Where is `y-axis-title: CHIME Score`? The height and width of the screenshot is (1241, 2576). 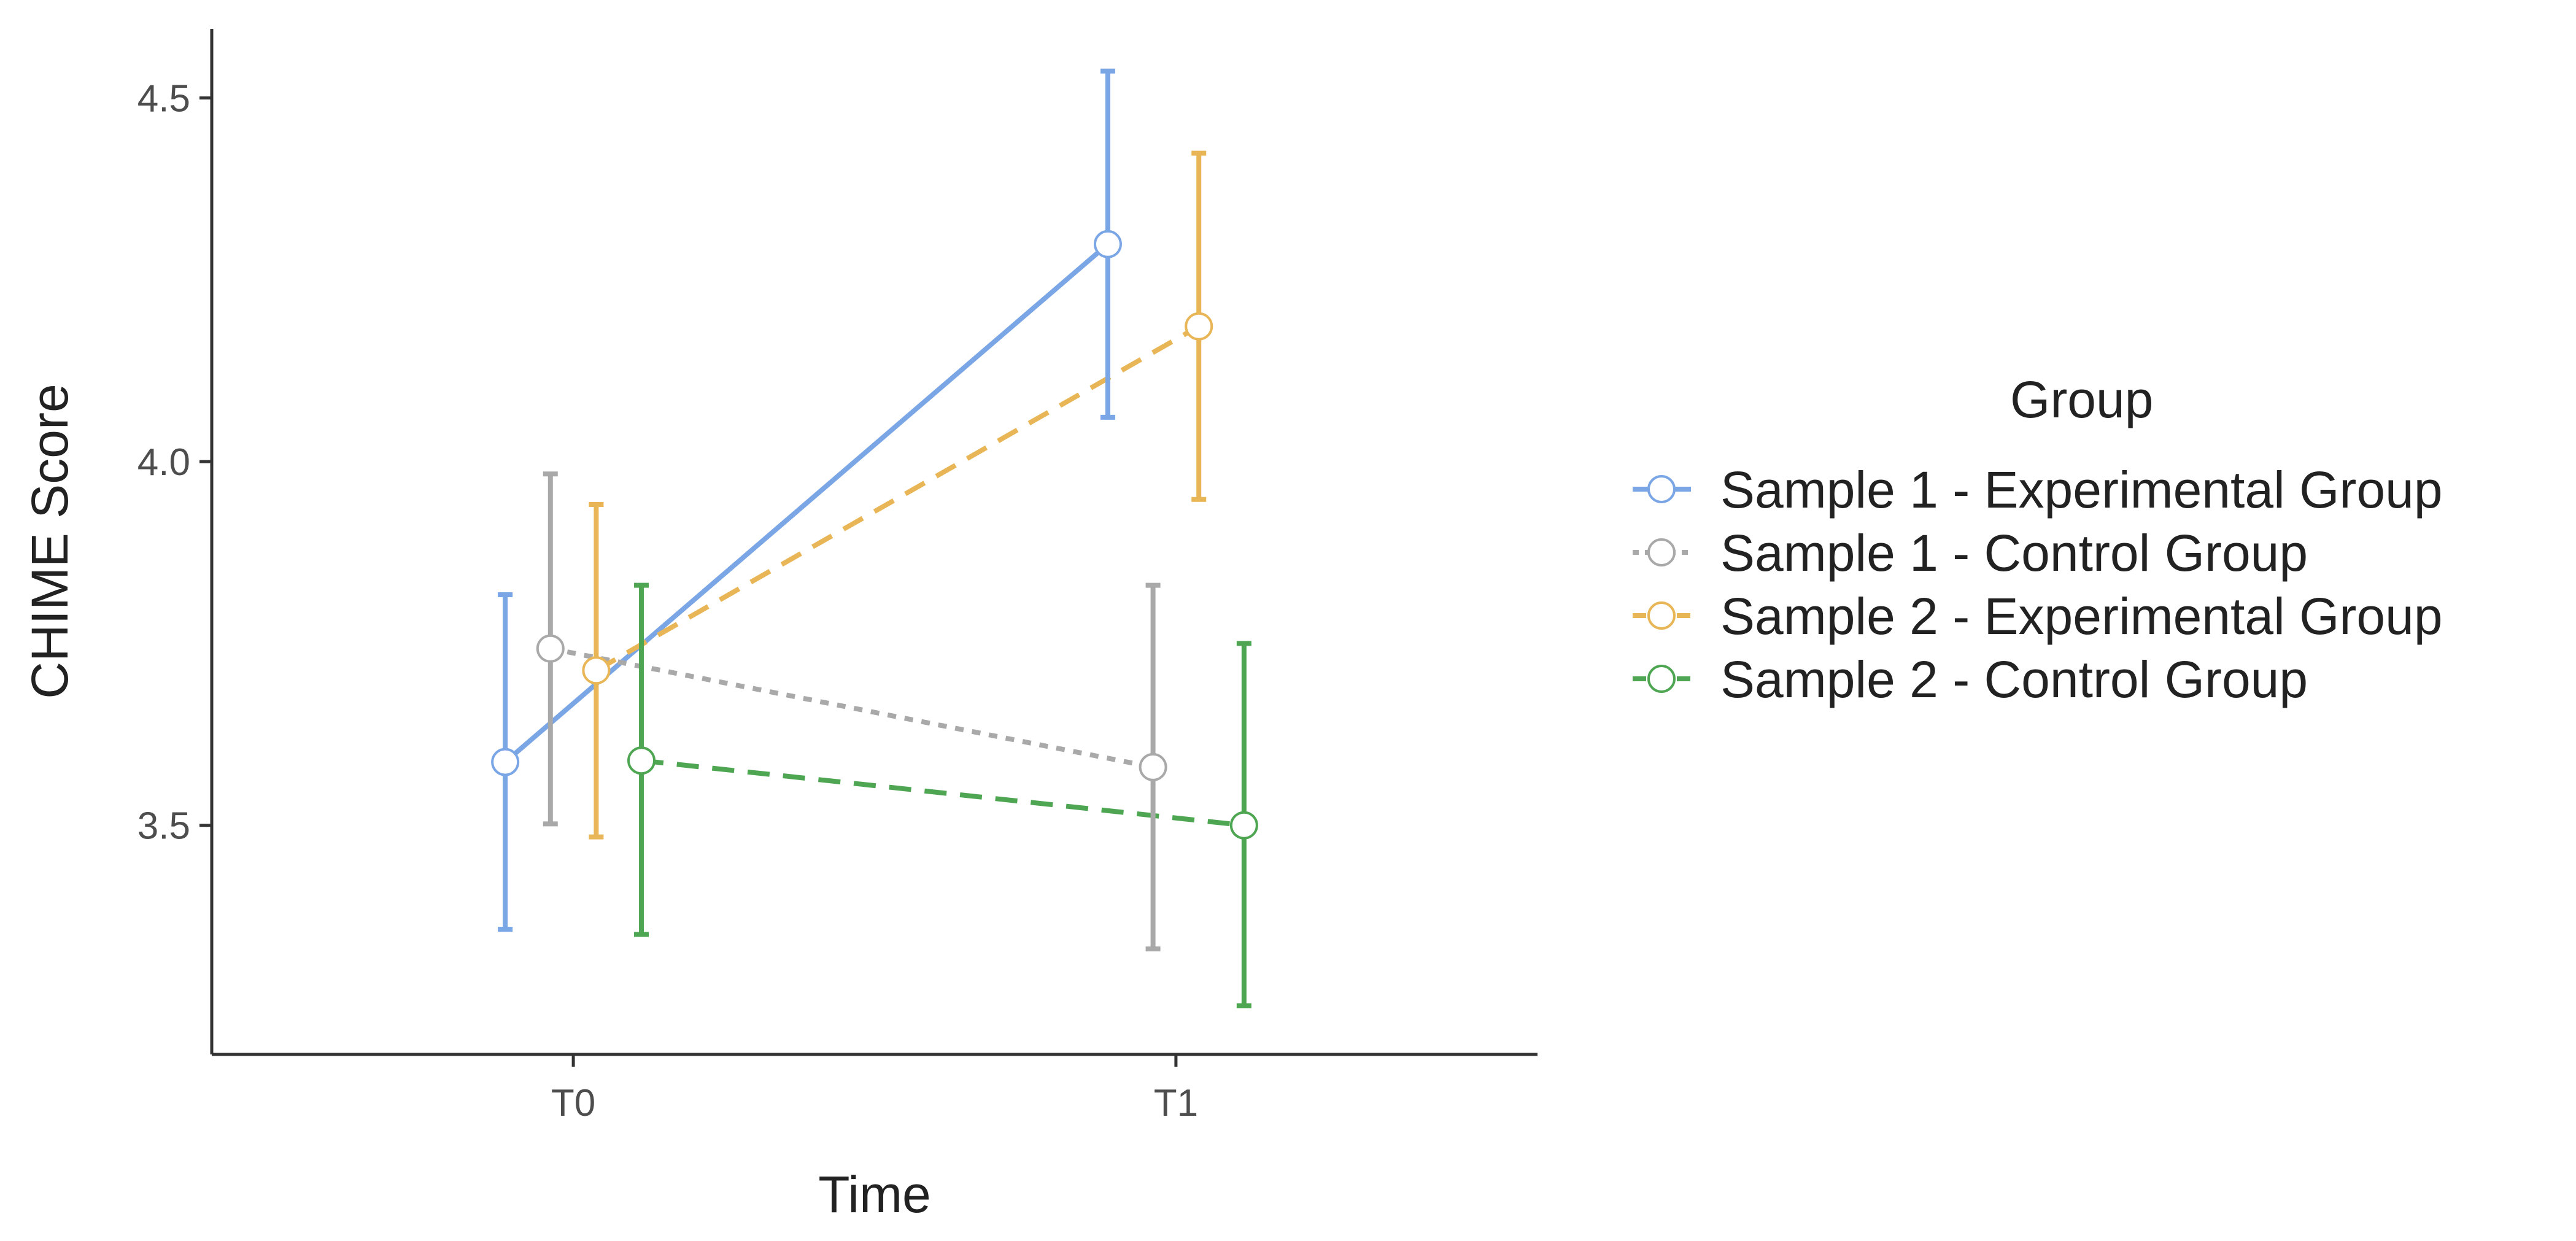 y-axis-title: CHIME Score is located at coordinates (50, 541).